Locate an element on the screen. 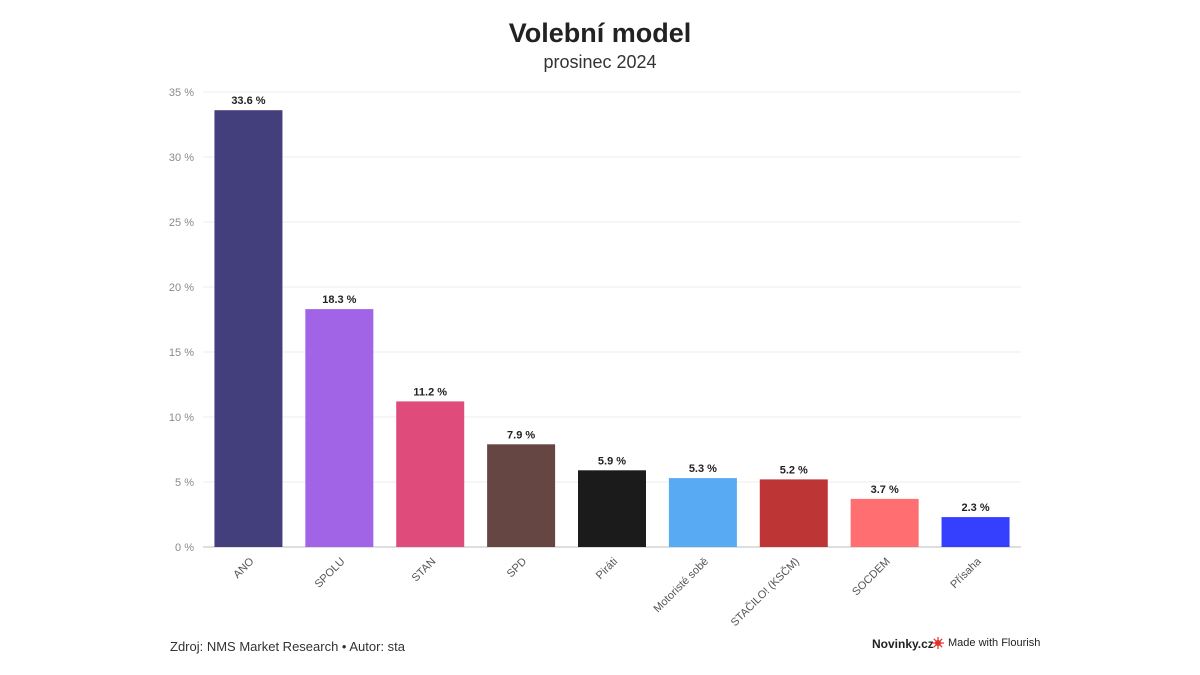 This screenshot has width=1200, height=675. data-label: 5.2 % is located at coordinates (794, 470).